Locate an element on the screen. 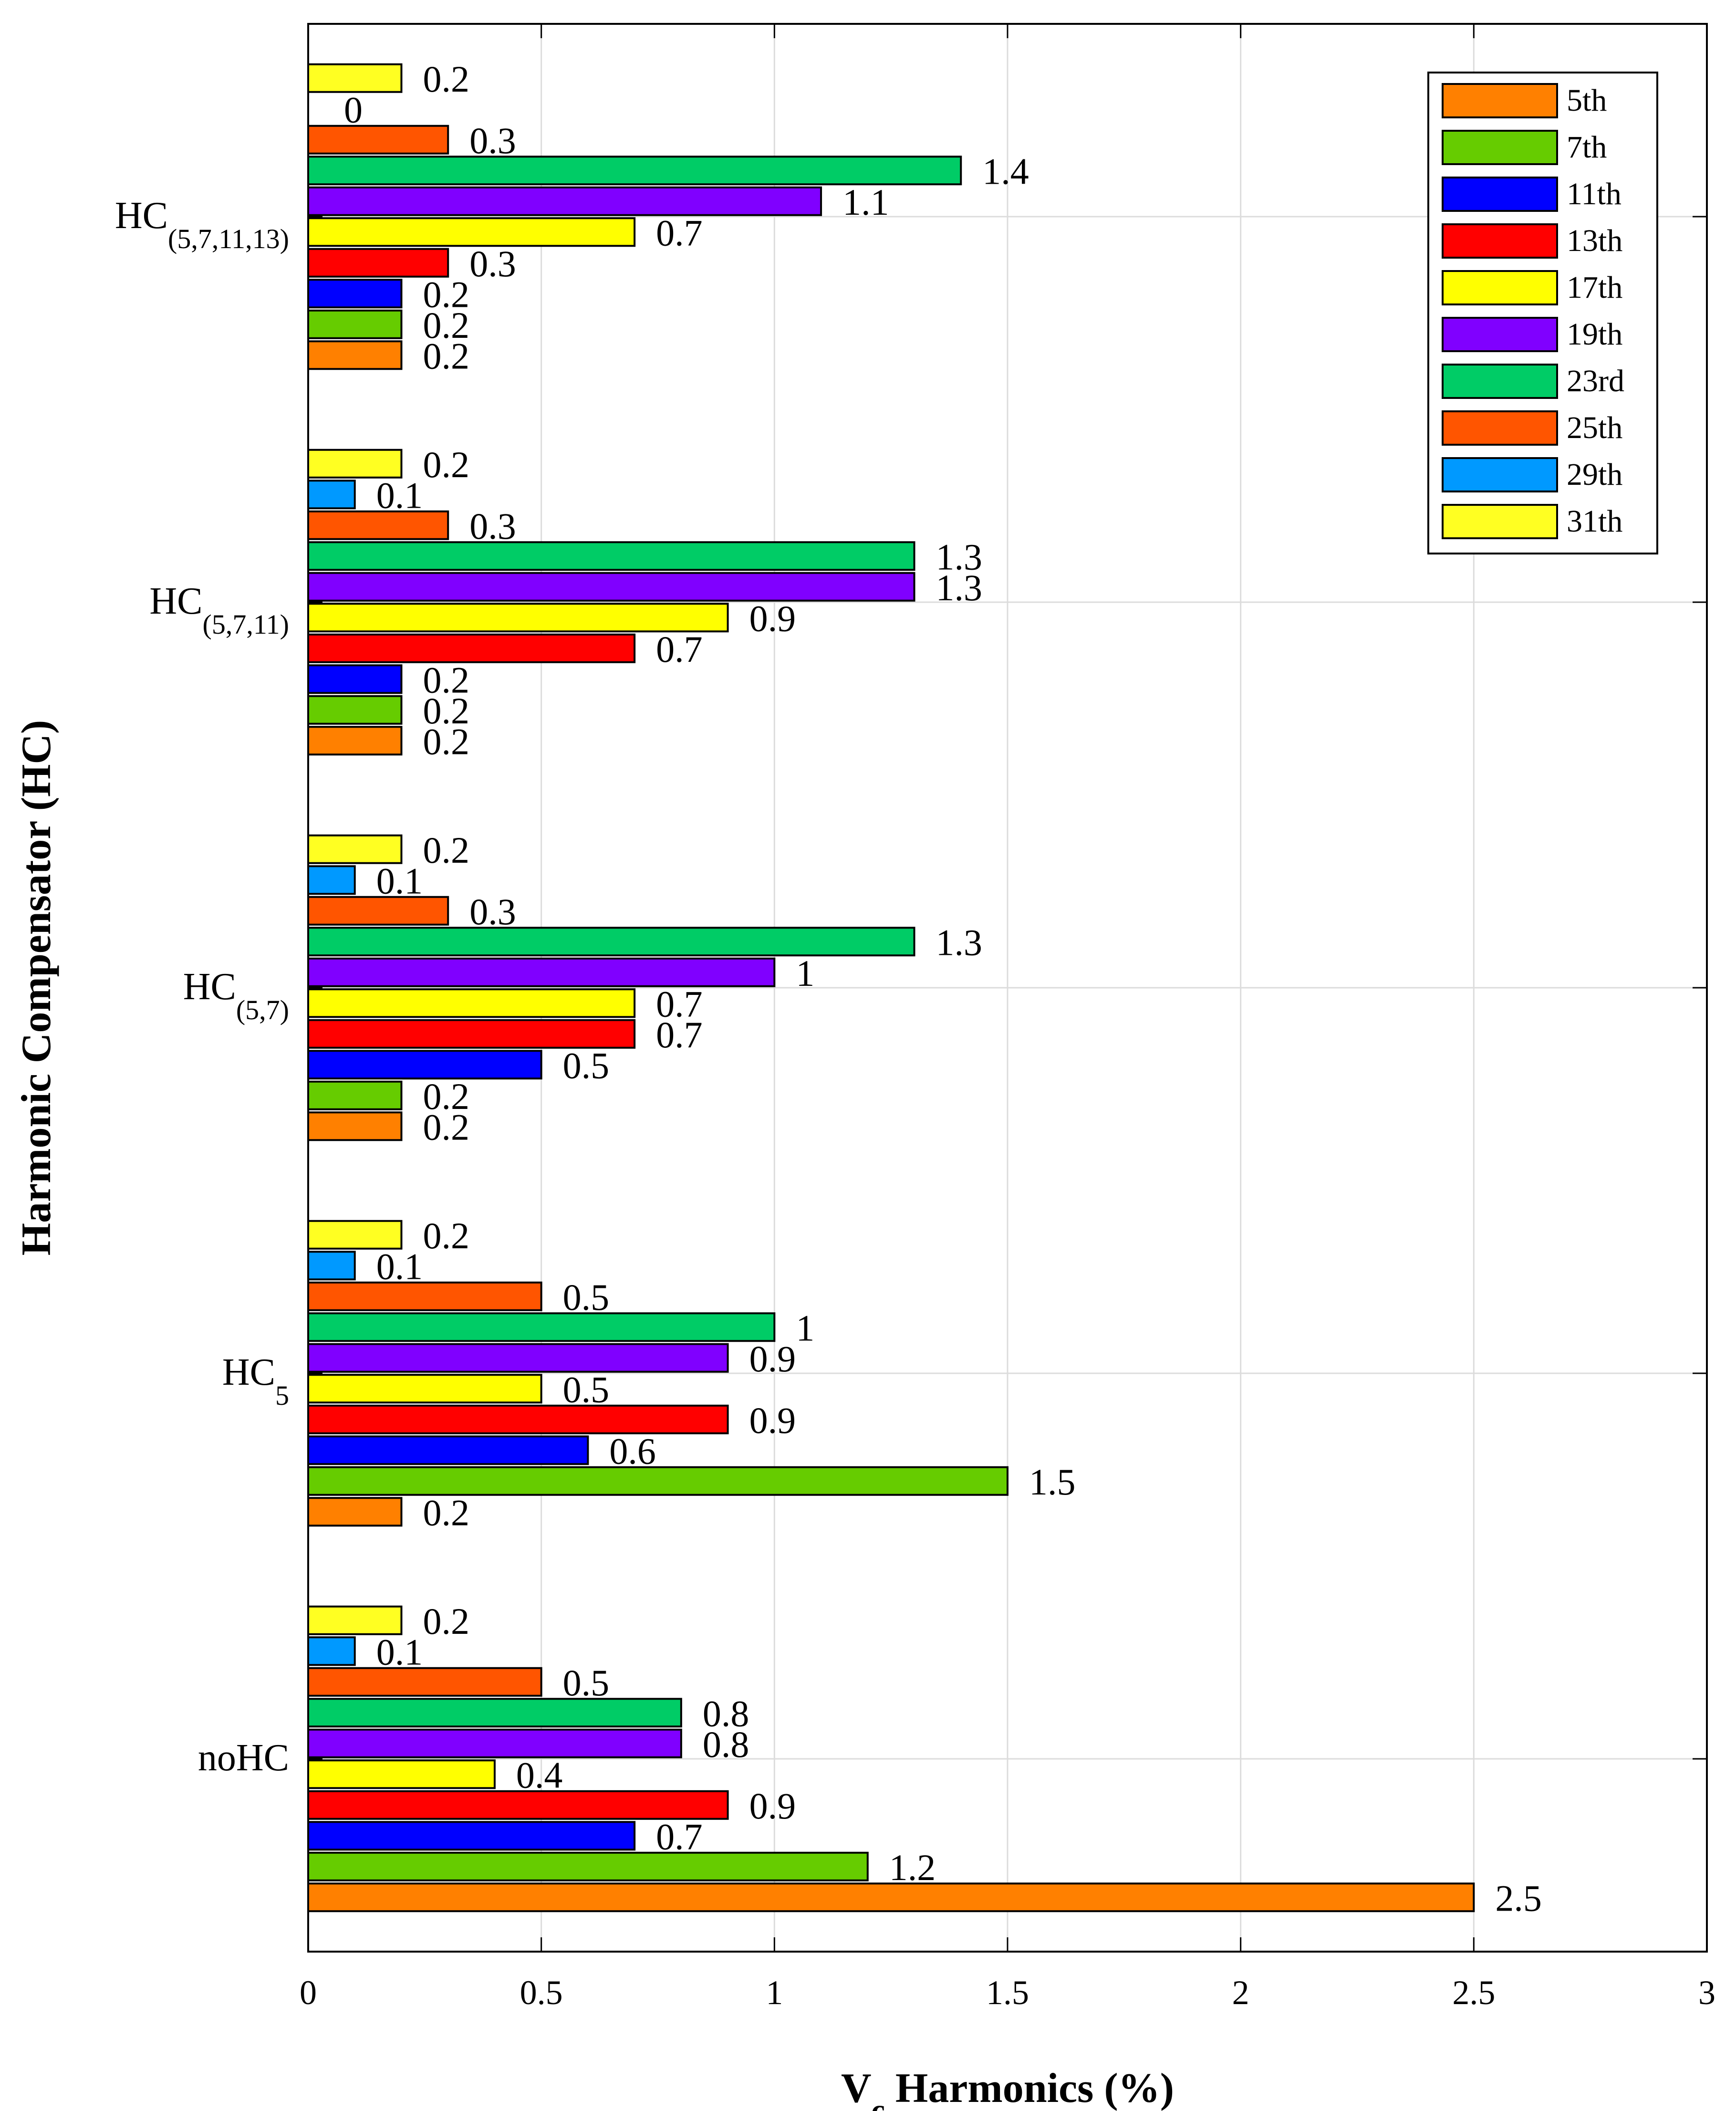 This screenshot has width=1736, height=2111. category-label: HC(5,7) is located at coordinates (236, 996).